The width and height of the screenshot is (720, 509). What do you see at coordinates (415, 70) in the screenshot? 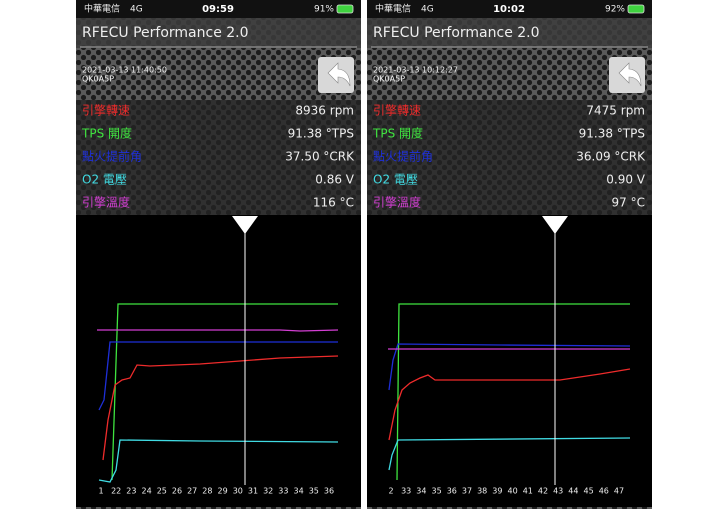
I see `timestamp: 2021-03-13 10:12:27` at bounding box center [415, 70].